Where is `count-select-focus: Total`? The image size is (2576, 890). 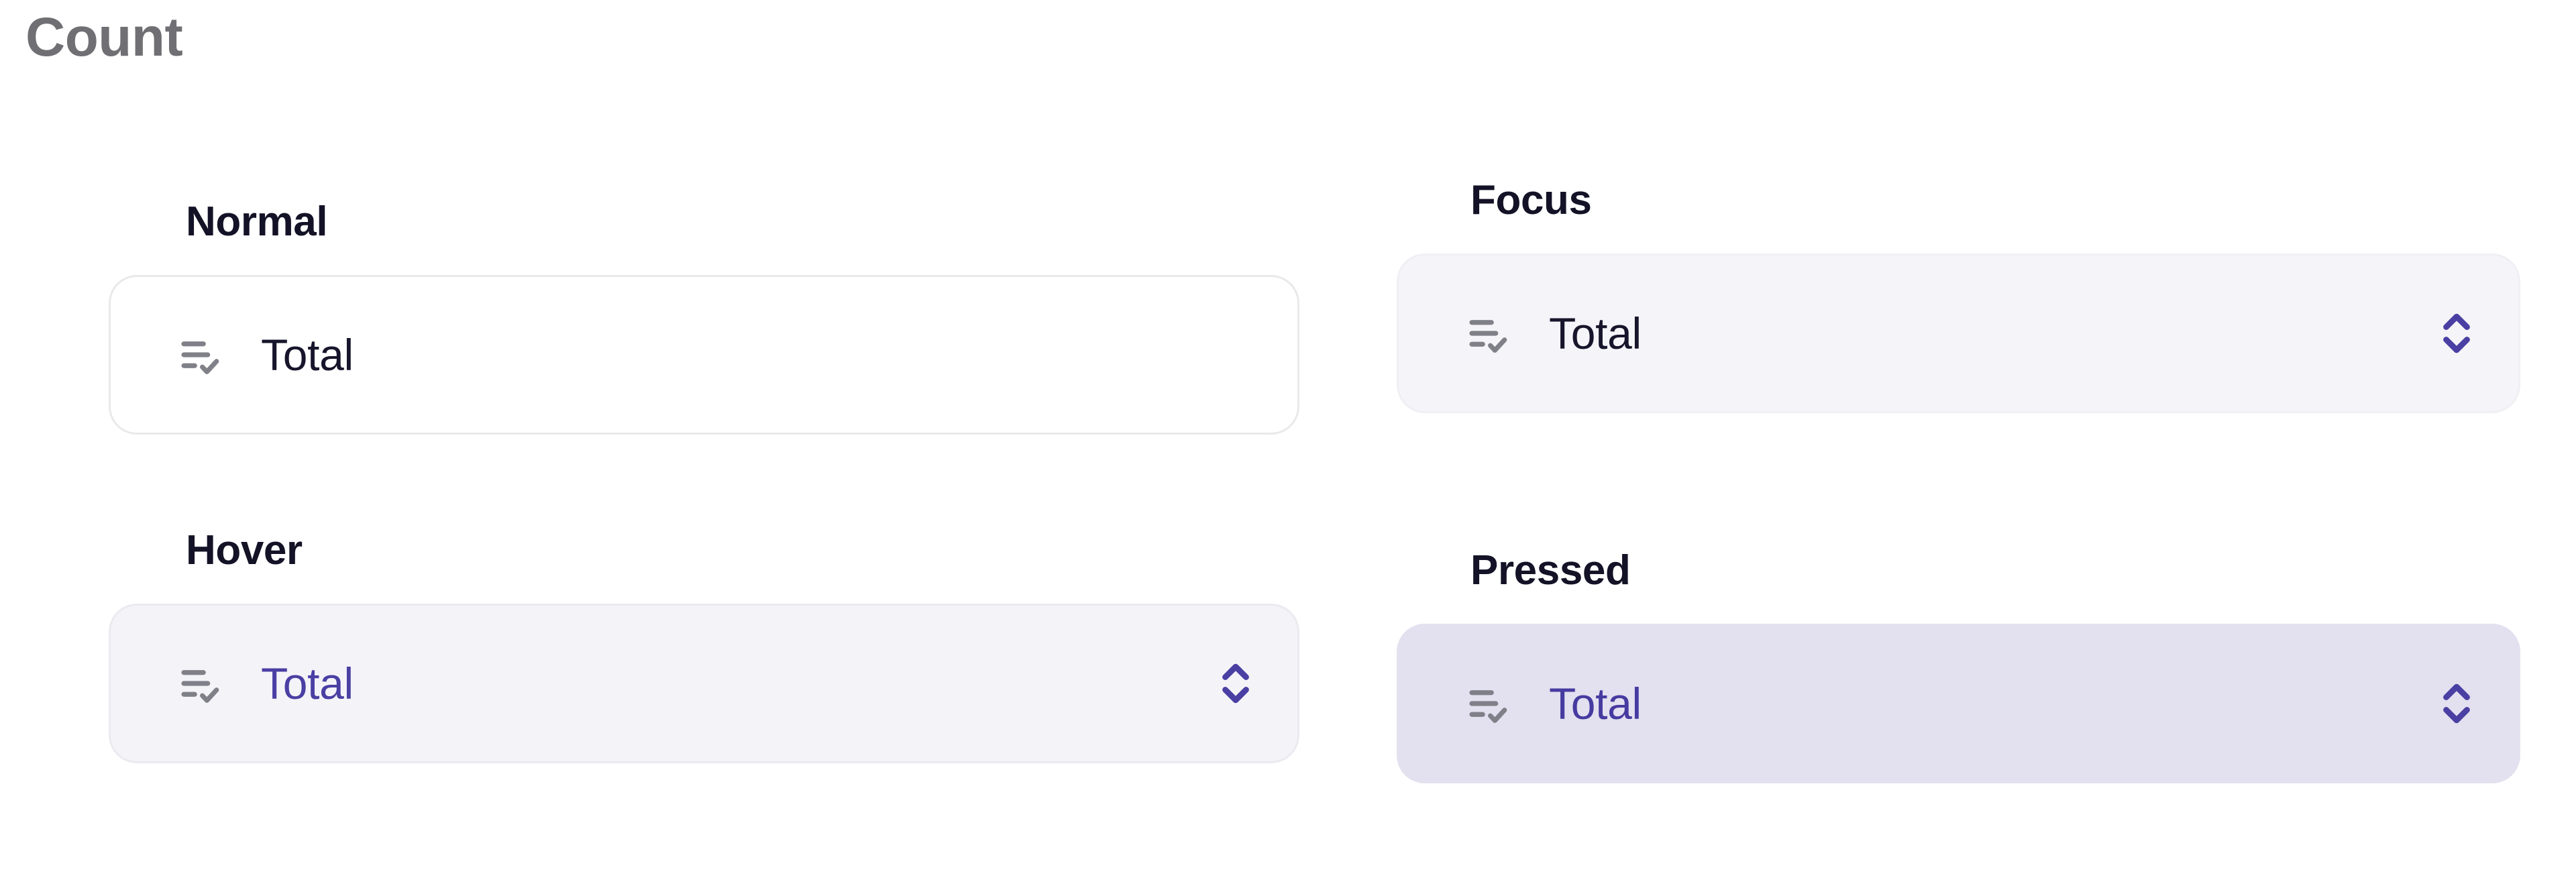
count-select-focus: Total is located at coordinates (1958, 333).